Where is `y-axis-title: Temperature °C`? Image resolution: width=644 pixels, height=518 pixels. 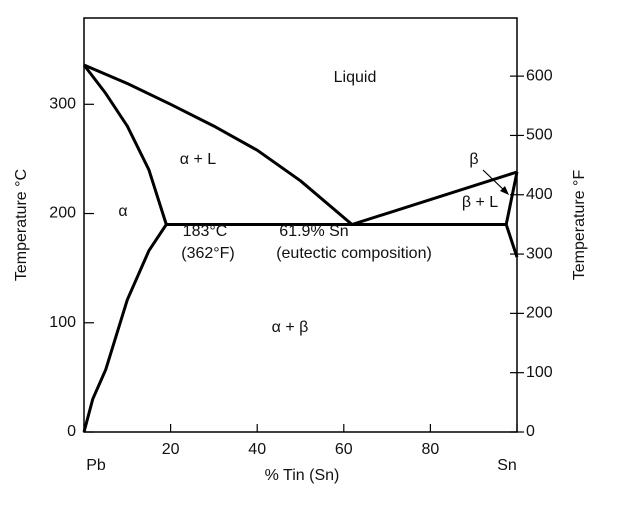 y-axis-title: Temperature °C is located at coordinates (21, 225).